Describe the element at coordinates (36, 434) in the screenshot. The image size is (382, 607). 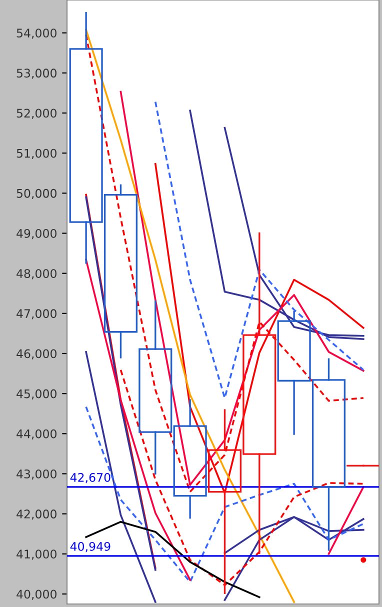
I see `y-tick-label: 44,000` at that location.